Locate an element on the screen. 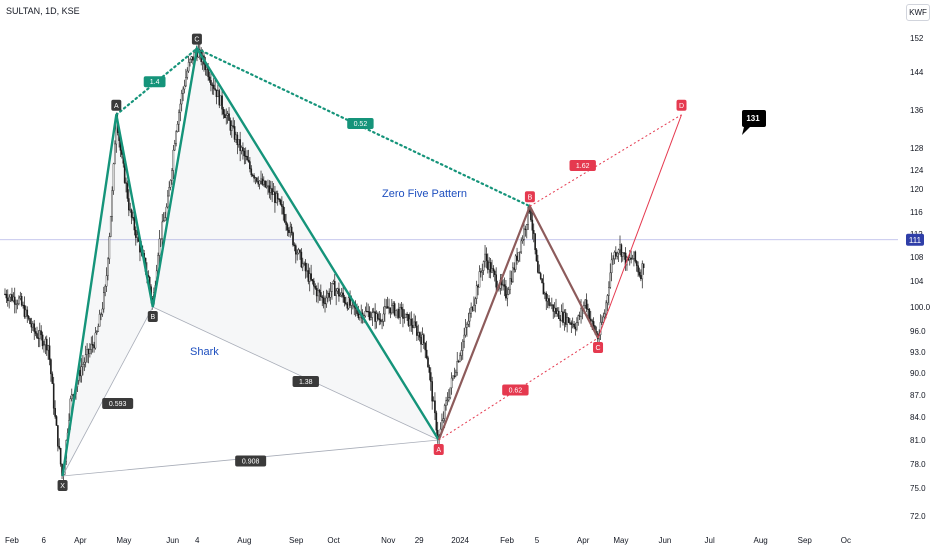 This screenshot has width=932, height=550. ratio-label-xa: 0.908 is located at coordinates (251, 462).